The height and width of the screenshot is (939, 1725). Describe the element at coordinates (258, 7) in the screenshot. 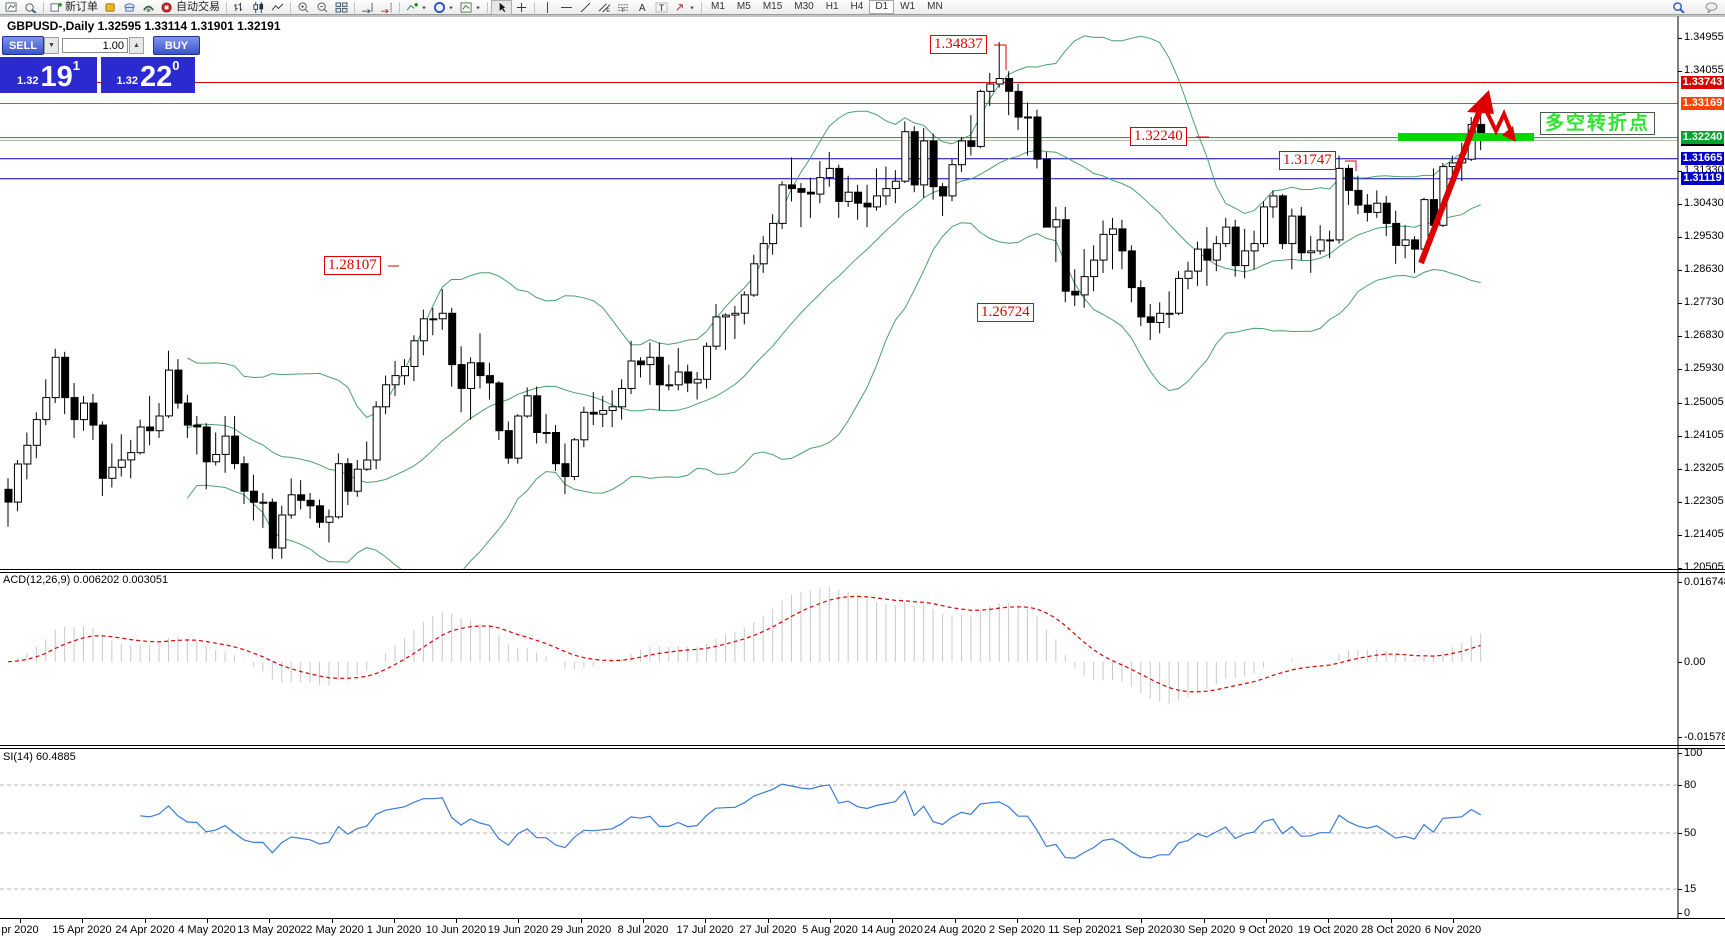

I see `candle-chart-icon` at that location.